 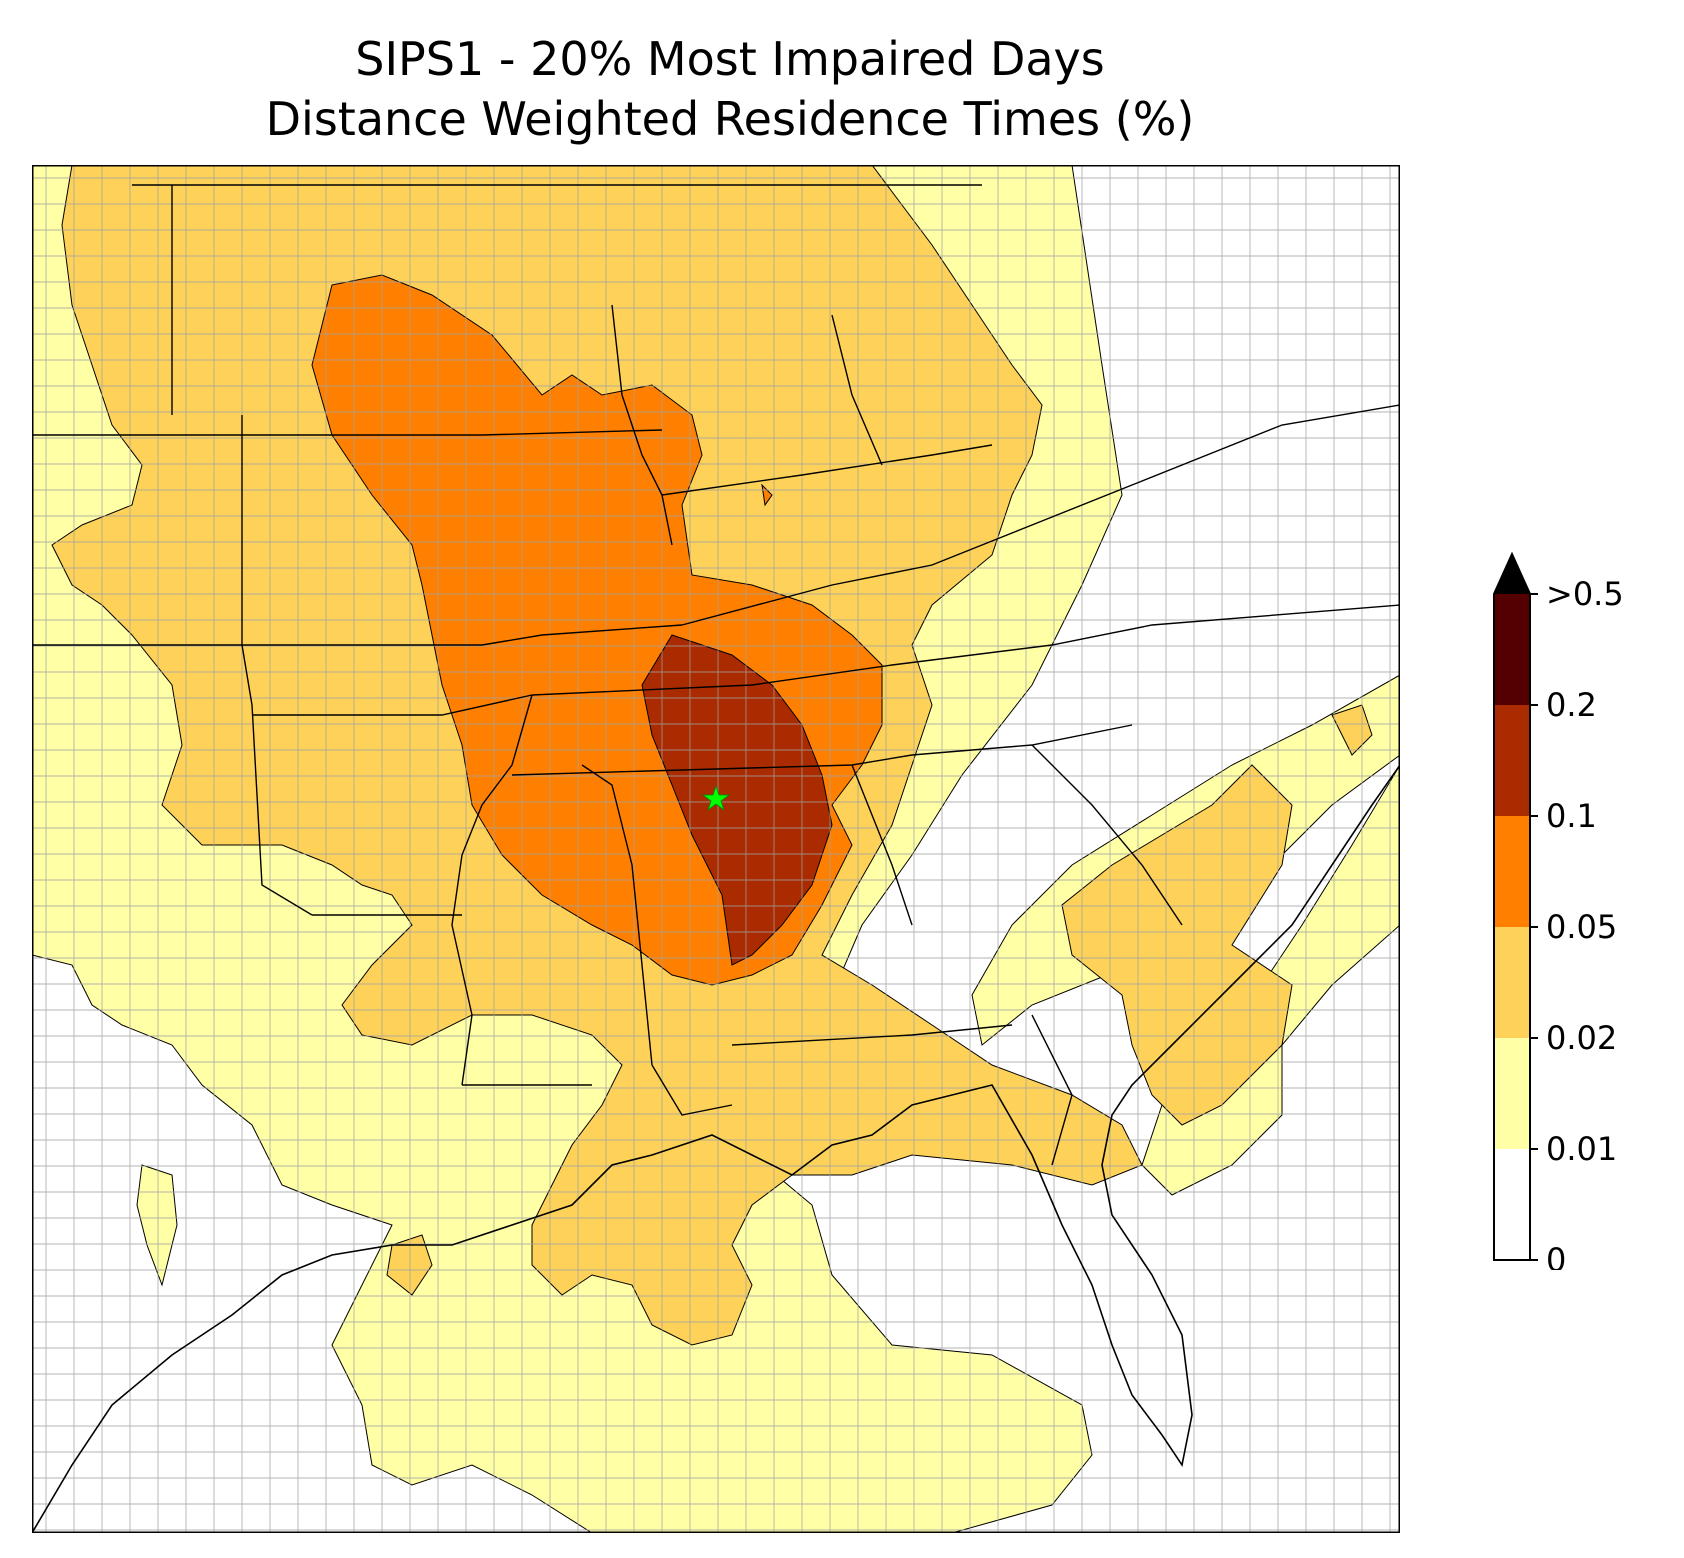 What do you see at coordinates (1512, 574) in the screenshot?
I see `colorbar-extend-arrow` at bounding box center [1512, 574].